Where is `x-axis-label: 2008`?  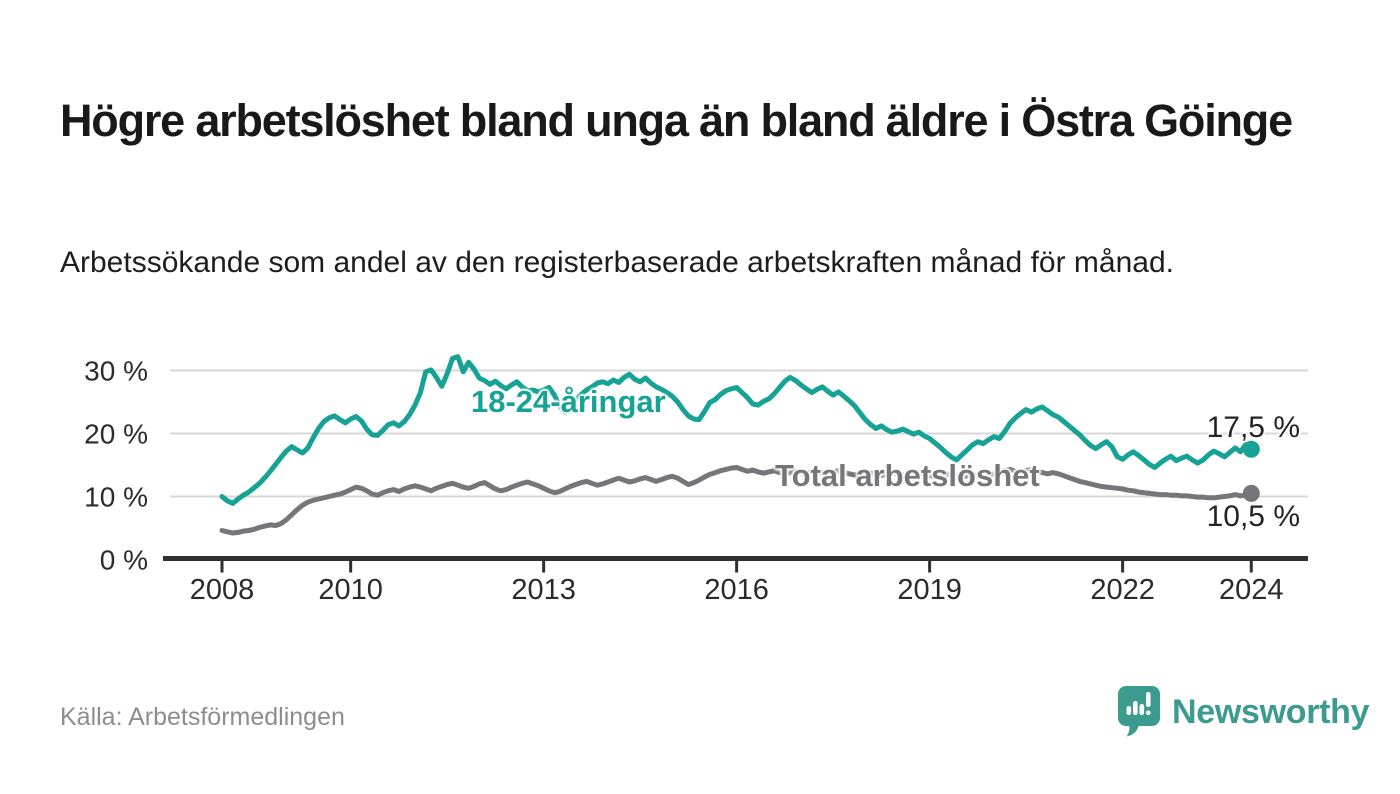 x-axis-label: 2008 is located at coordinates (222, 590).